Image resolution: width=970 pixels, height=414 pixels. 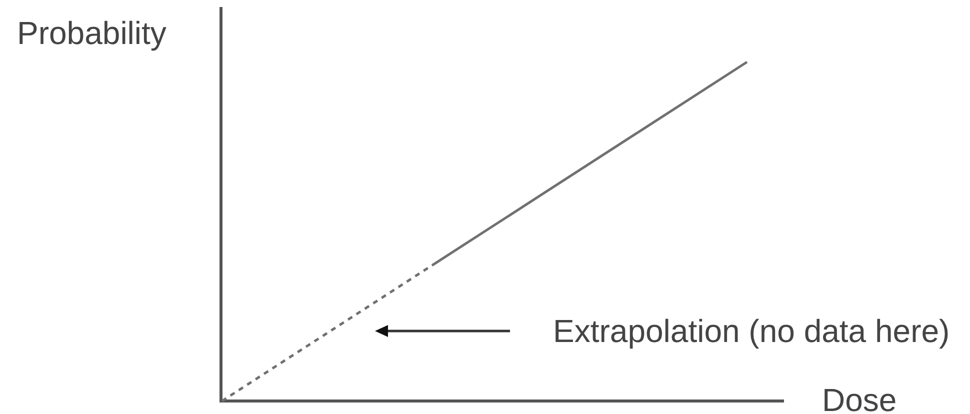 I want to click on x-axis-title: Dose, so click(x=859, y=398).